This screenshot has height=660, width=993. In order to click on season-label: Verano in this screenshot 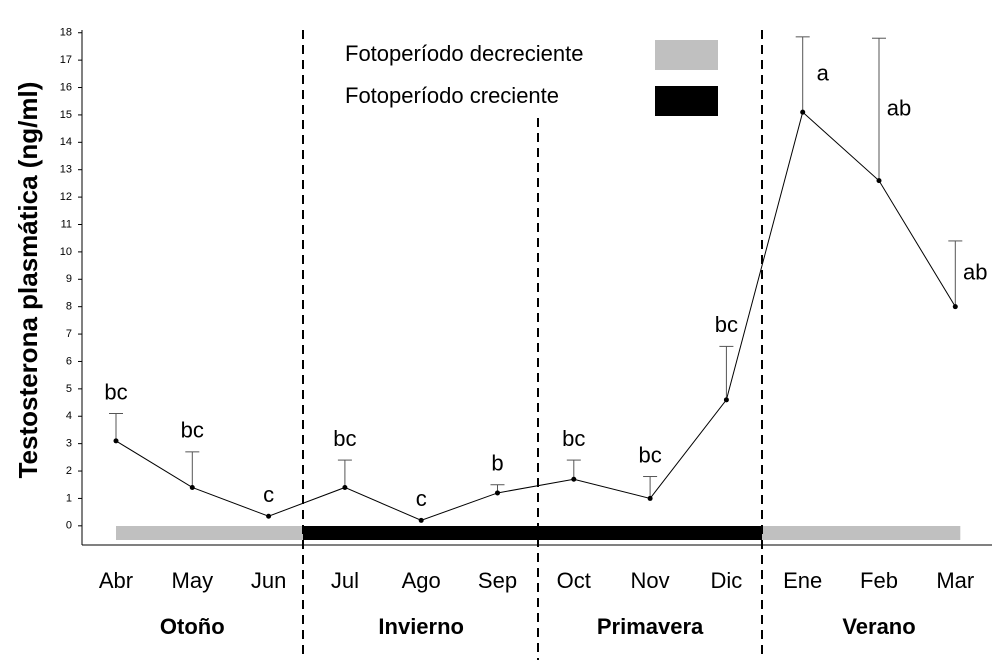, I will do `click(878, 626)`.